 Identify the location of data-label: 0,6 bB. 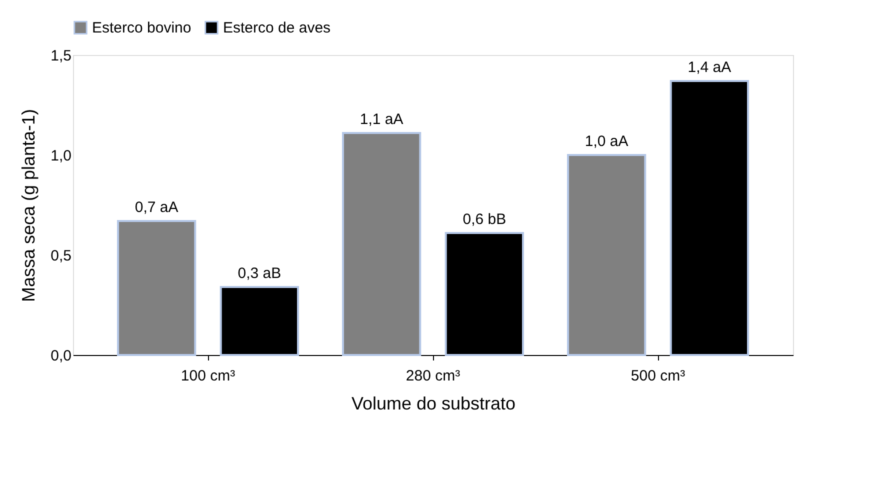
(484, 219).